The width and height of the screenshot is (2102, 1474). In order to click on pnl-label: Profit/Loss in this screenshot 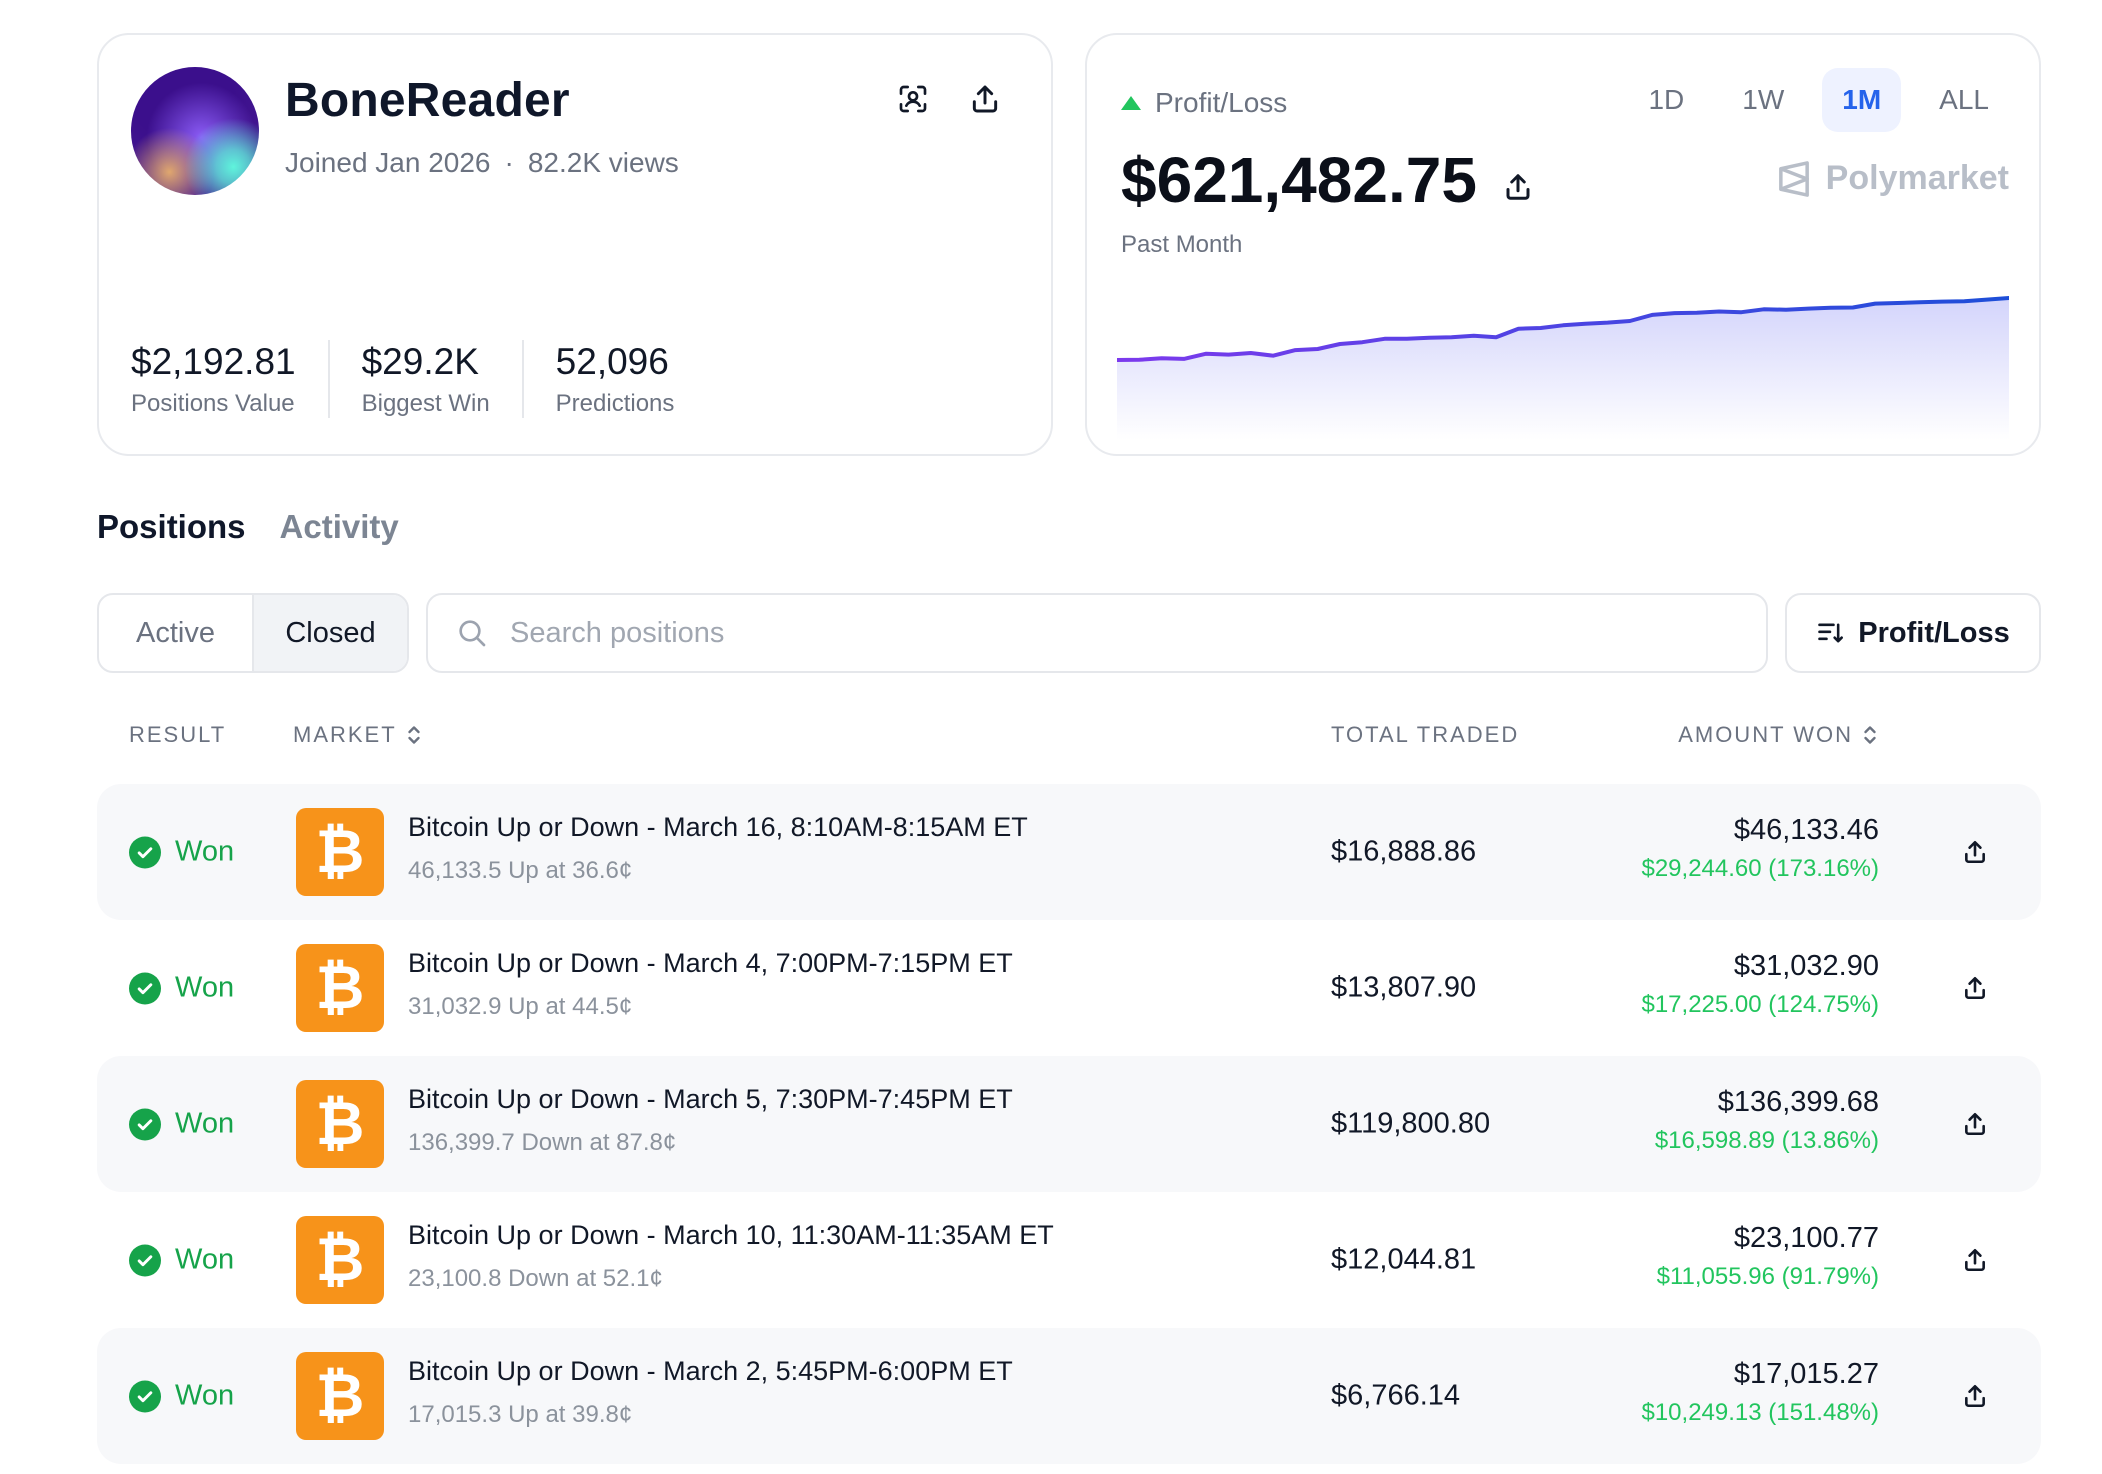, I will do `click(1221, 102)`.